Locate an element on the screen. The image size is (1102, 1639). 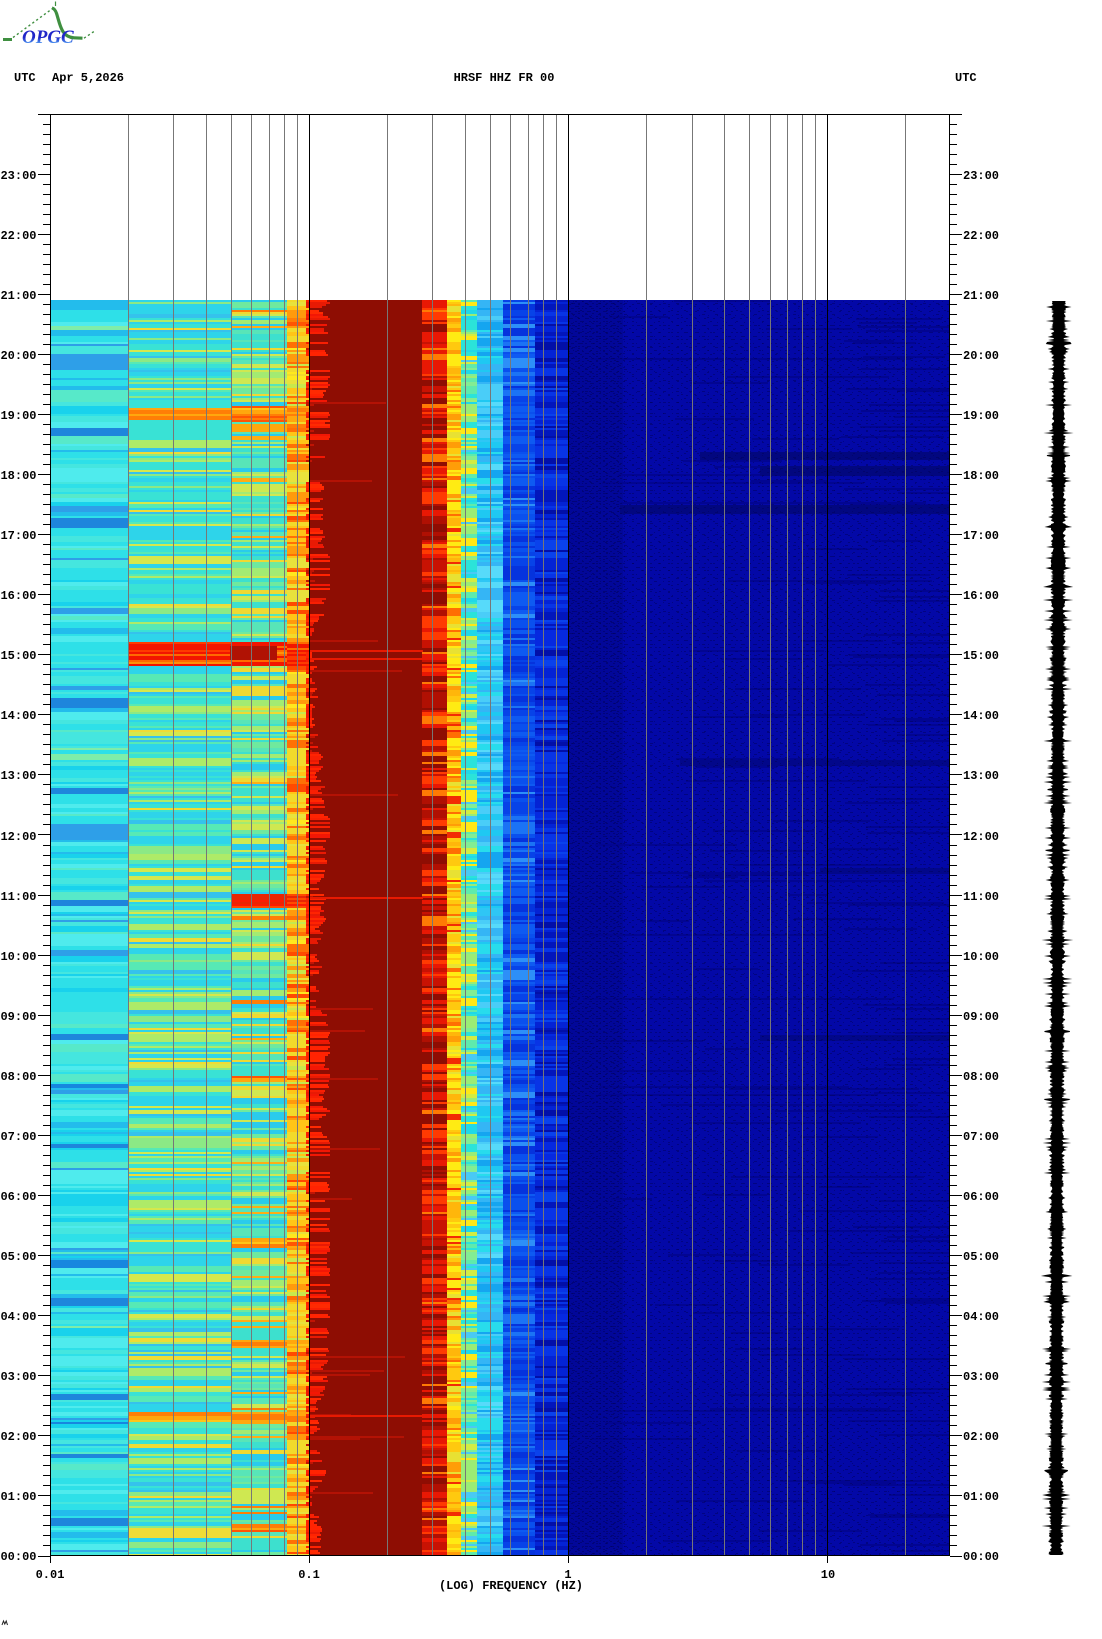
svg-text: (LOG) FREQUENCY (HZ) is located at coordinates (511, 1586).